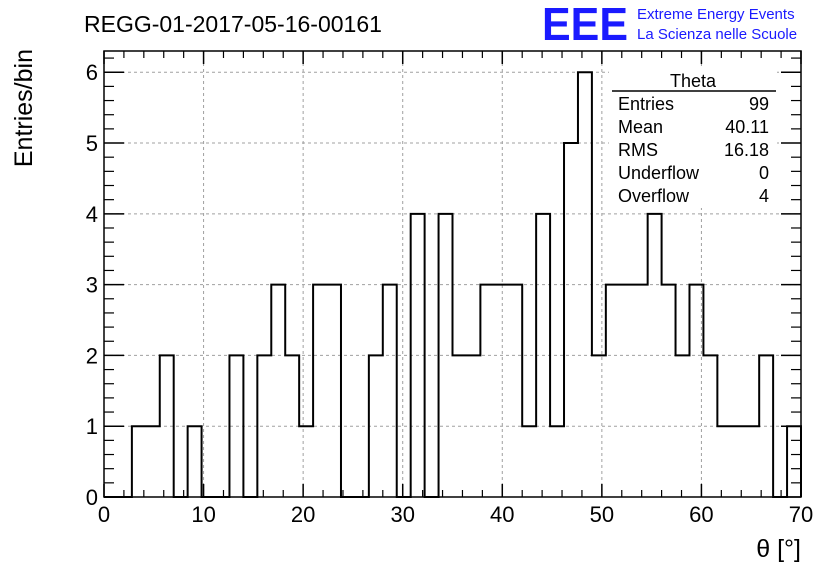  What do you see at coordinates (585, 25) in the screenshot?
I see `eee-logo: EEE` at bounding box center [585, 25].